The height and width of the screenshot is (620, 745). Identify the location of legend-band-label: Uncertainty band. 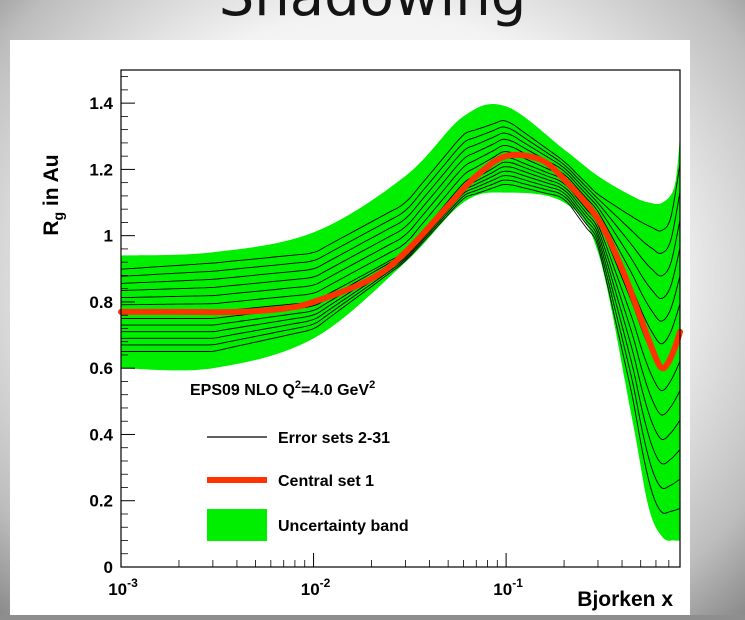
(343, 526).